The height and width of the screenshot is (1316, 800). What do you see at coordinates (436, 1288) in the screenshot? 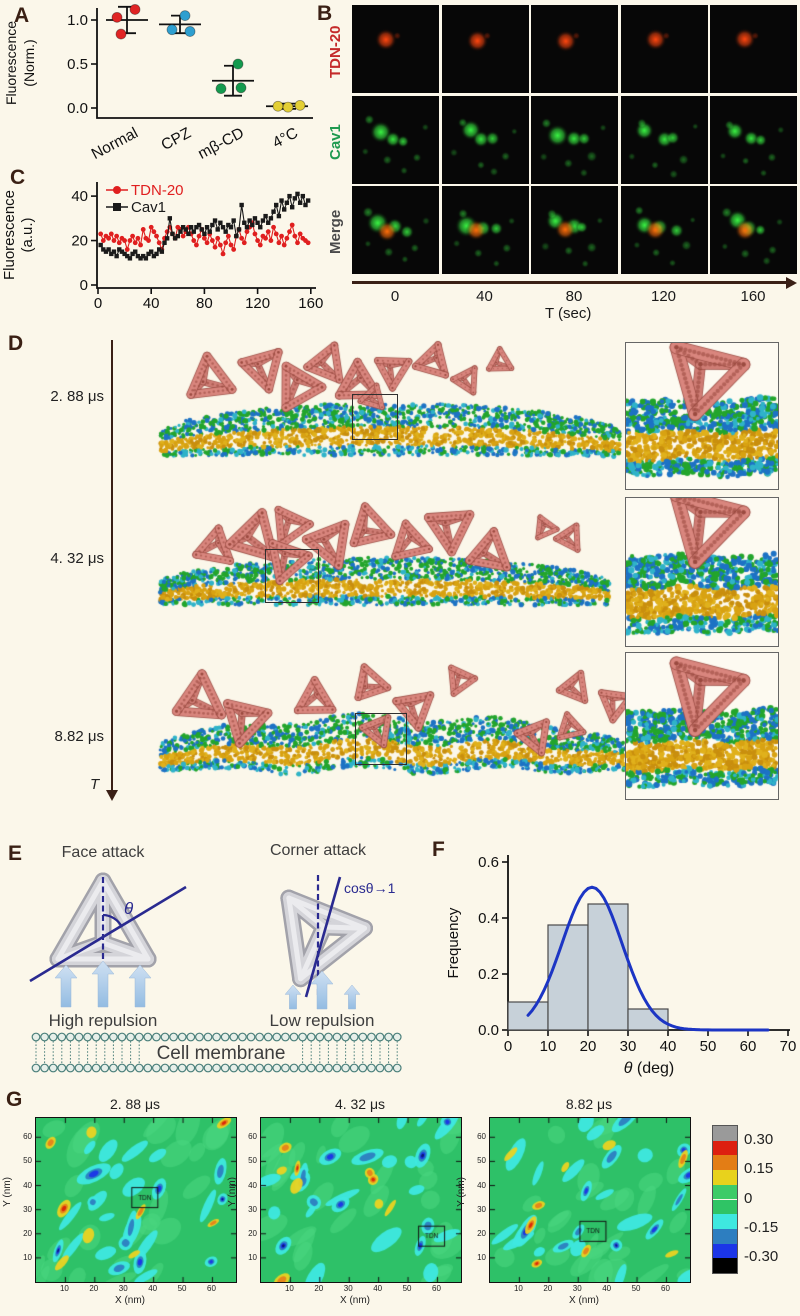
I see `g-map2-xtick-60: 60` at bounding box center [436, 1288].